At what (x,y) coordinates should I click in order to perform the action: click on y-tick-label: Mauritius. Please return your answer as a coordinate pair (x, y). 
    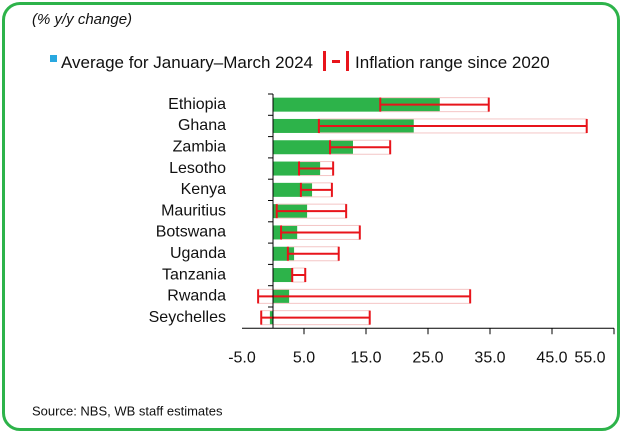
    Looking at the image, I should click on (193, 210).